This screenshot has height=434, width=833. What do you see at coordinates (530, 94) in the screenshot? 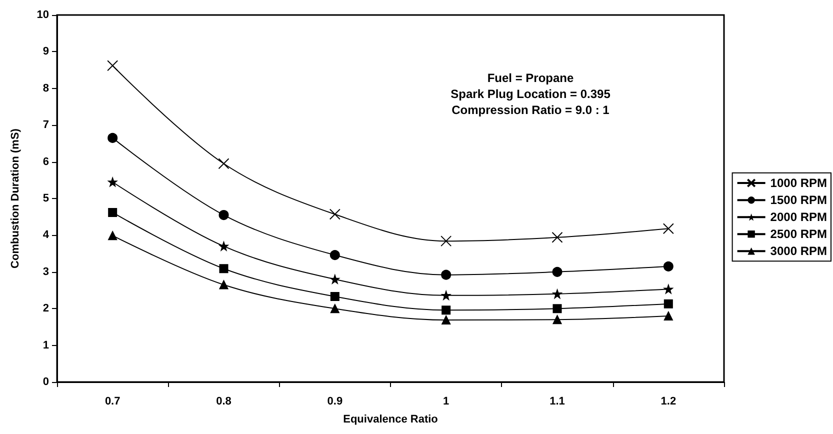
I see `annotation: Spark Plug Location = 0.395` at bounding box center [530, 94].